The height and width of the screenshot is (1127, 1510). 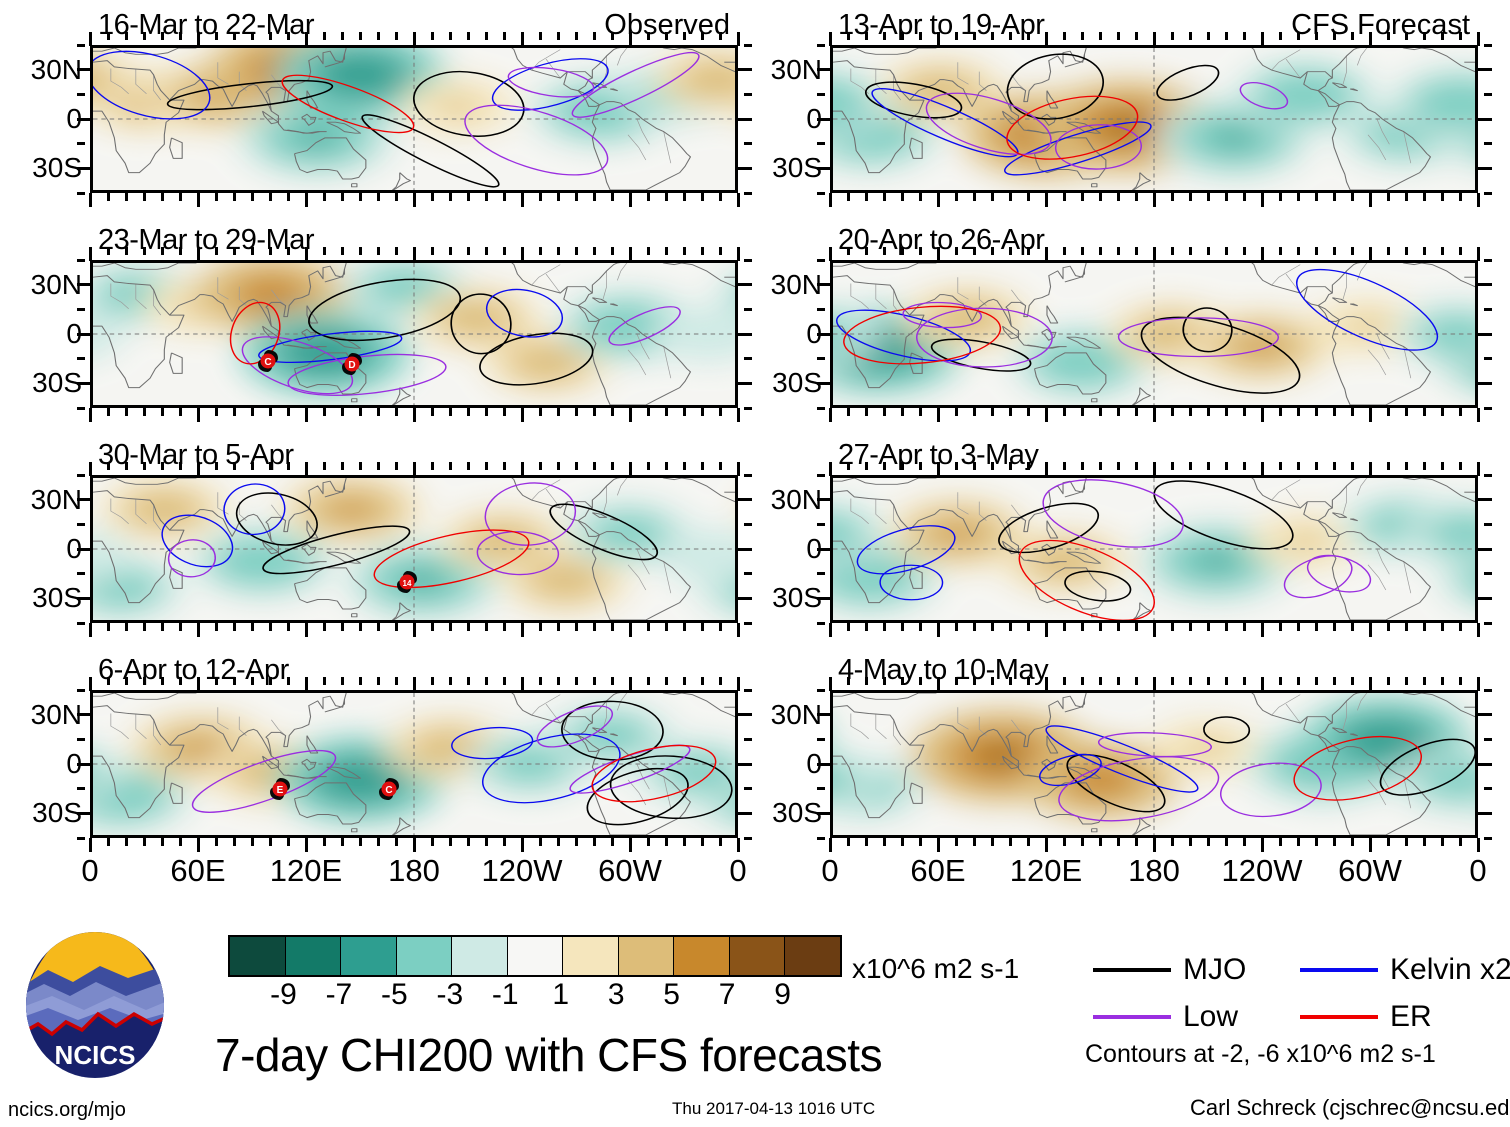 I want to click on svg-text: E, so click(x=280, y=790).